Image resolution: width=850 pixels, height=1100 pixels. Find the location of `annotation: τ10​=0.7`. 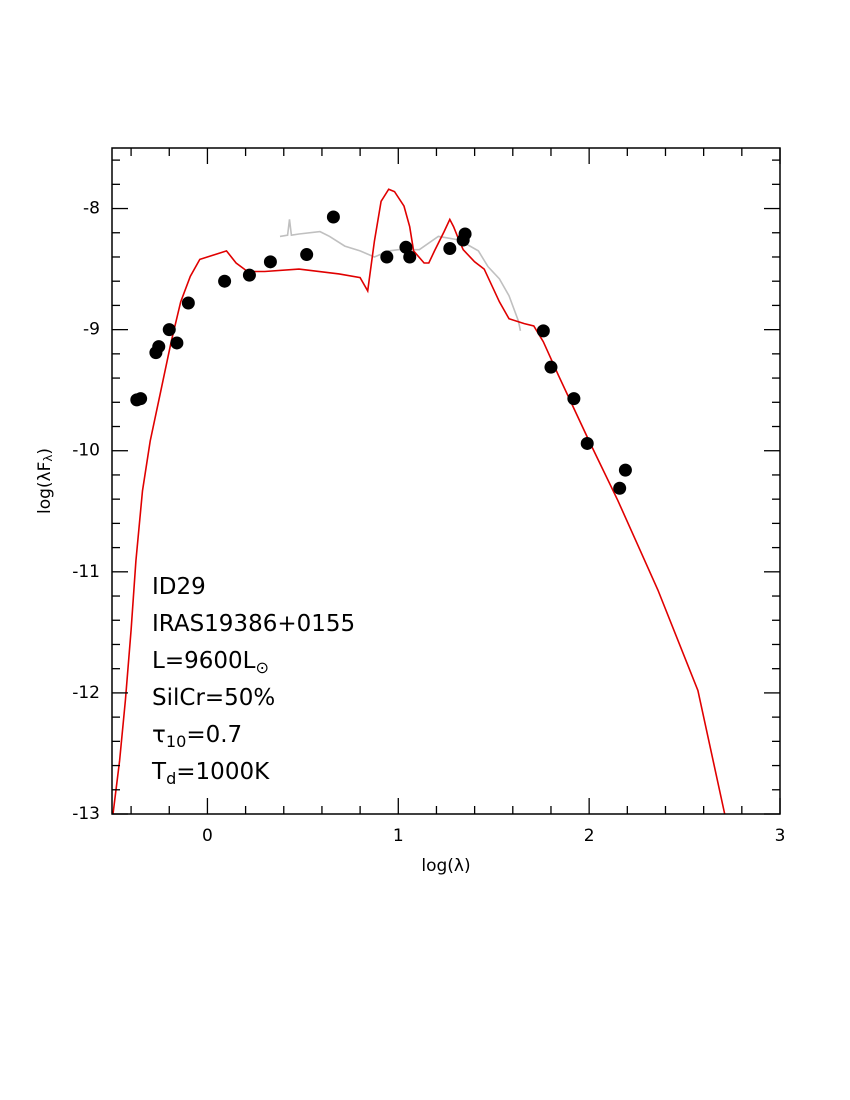

annotation: τ10​=0.7 is located at coordinates (197, 736).